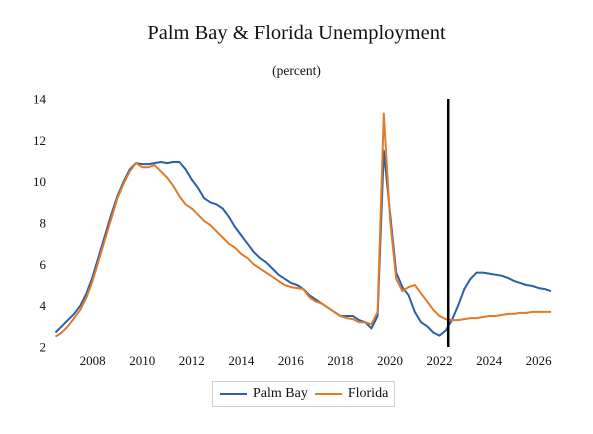 Image resolution: width=593 pixels, height=434 pixels. I want to click on chart-subtitle: (percent), so click(296, 70).